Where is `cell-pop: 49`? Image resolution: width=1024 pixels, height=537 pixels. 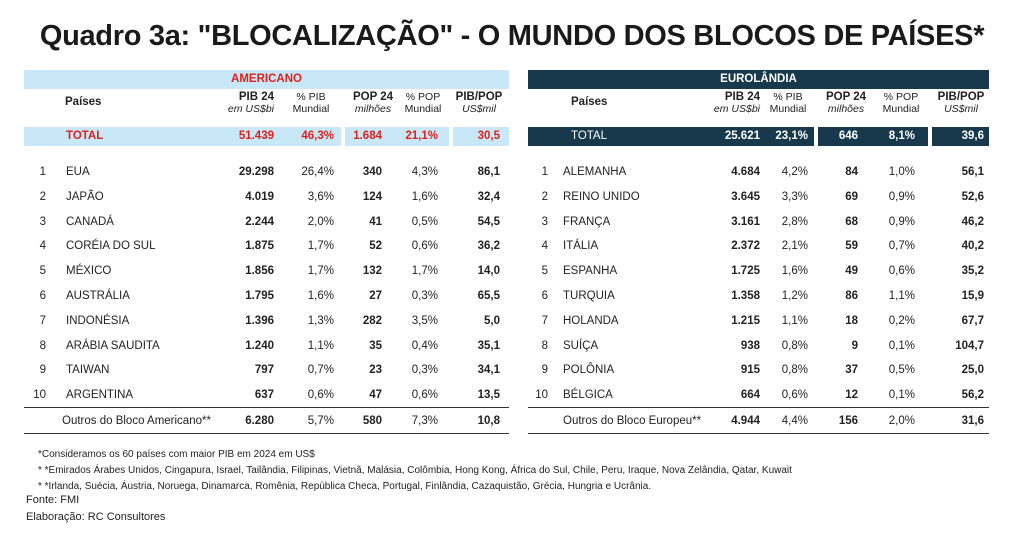
cell-pop: 49 is located at coordinates (851, 271).